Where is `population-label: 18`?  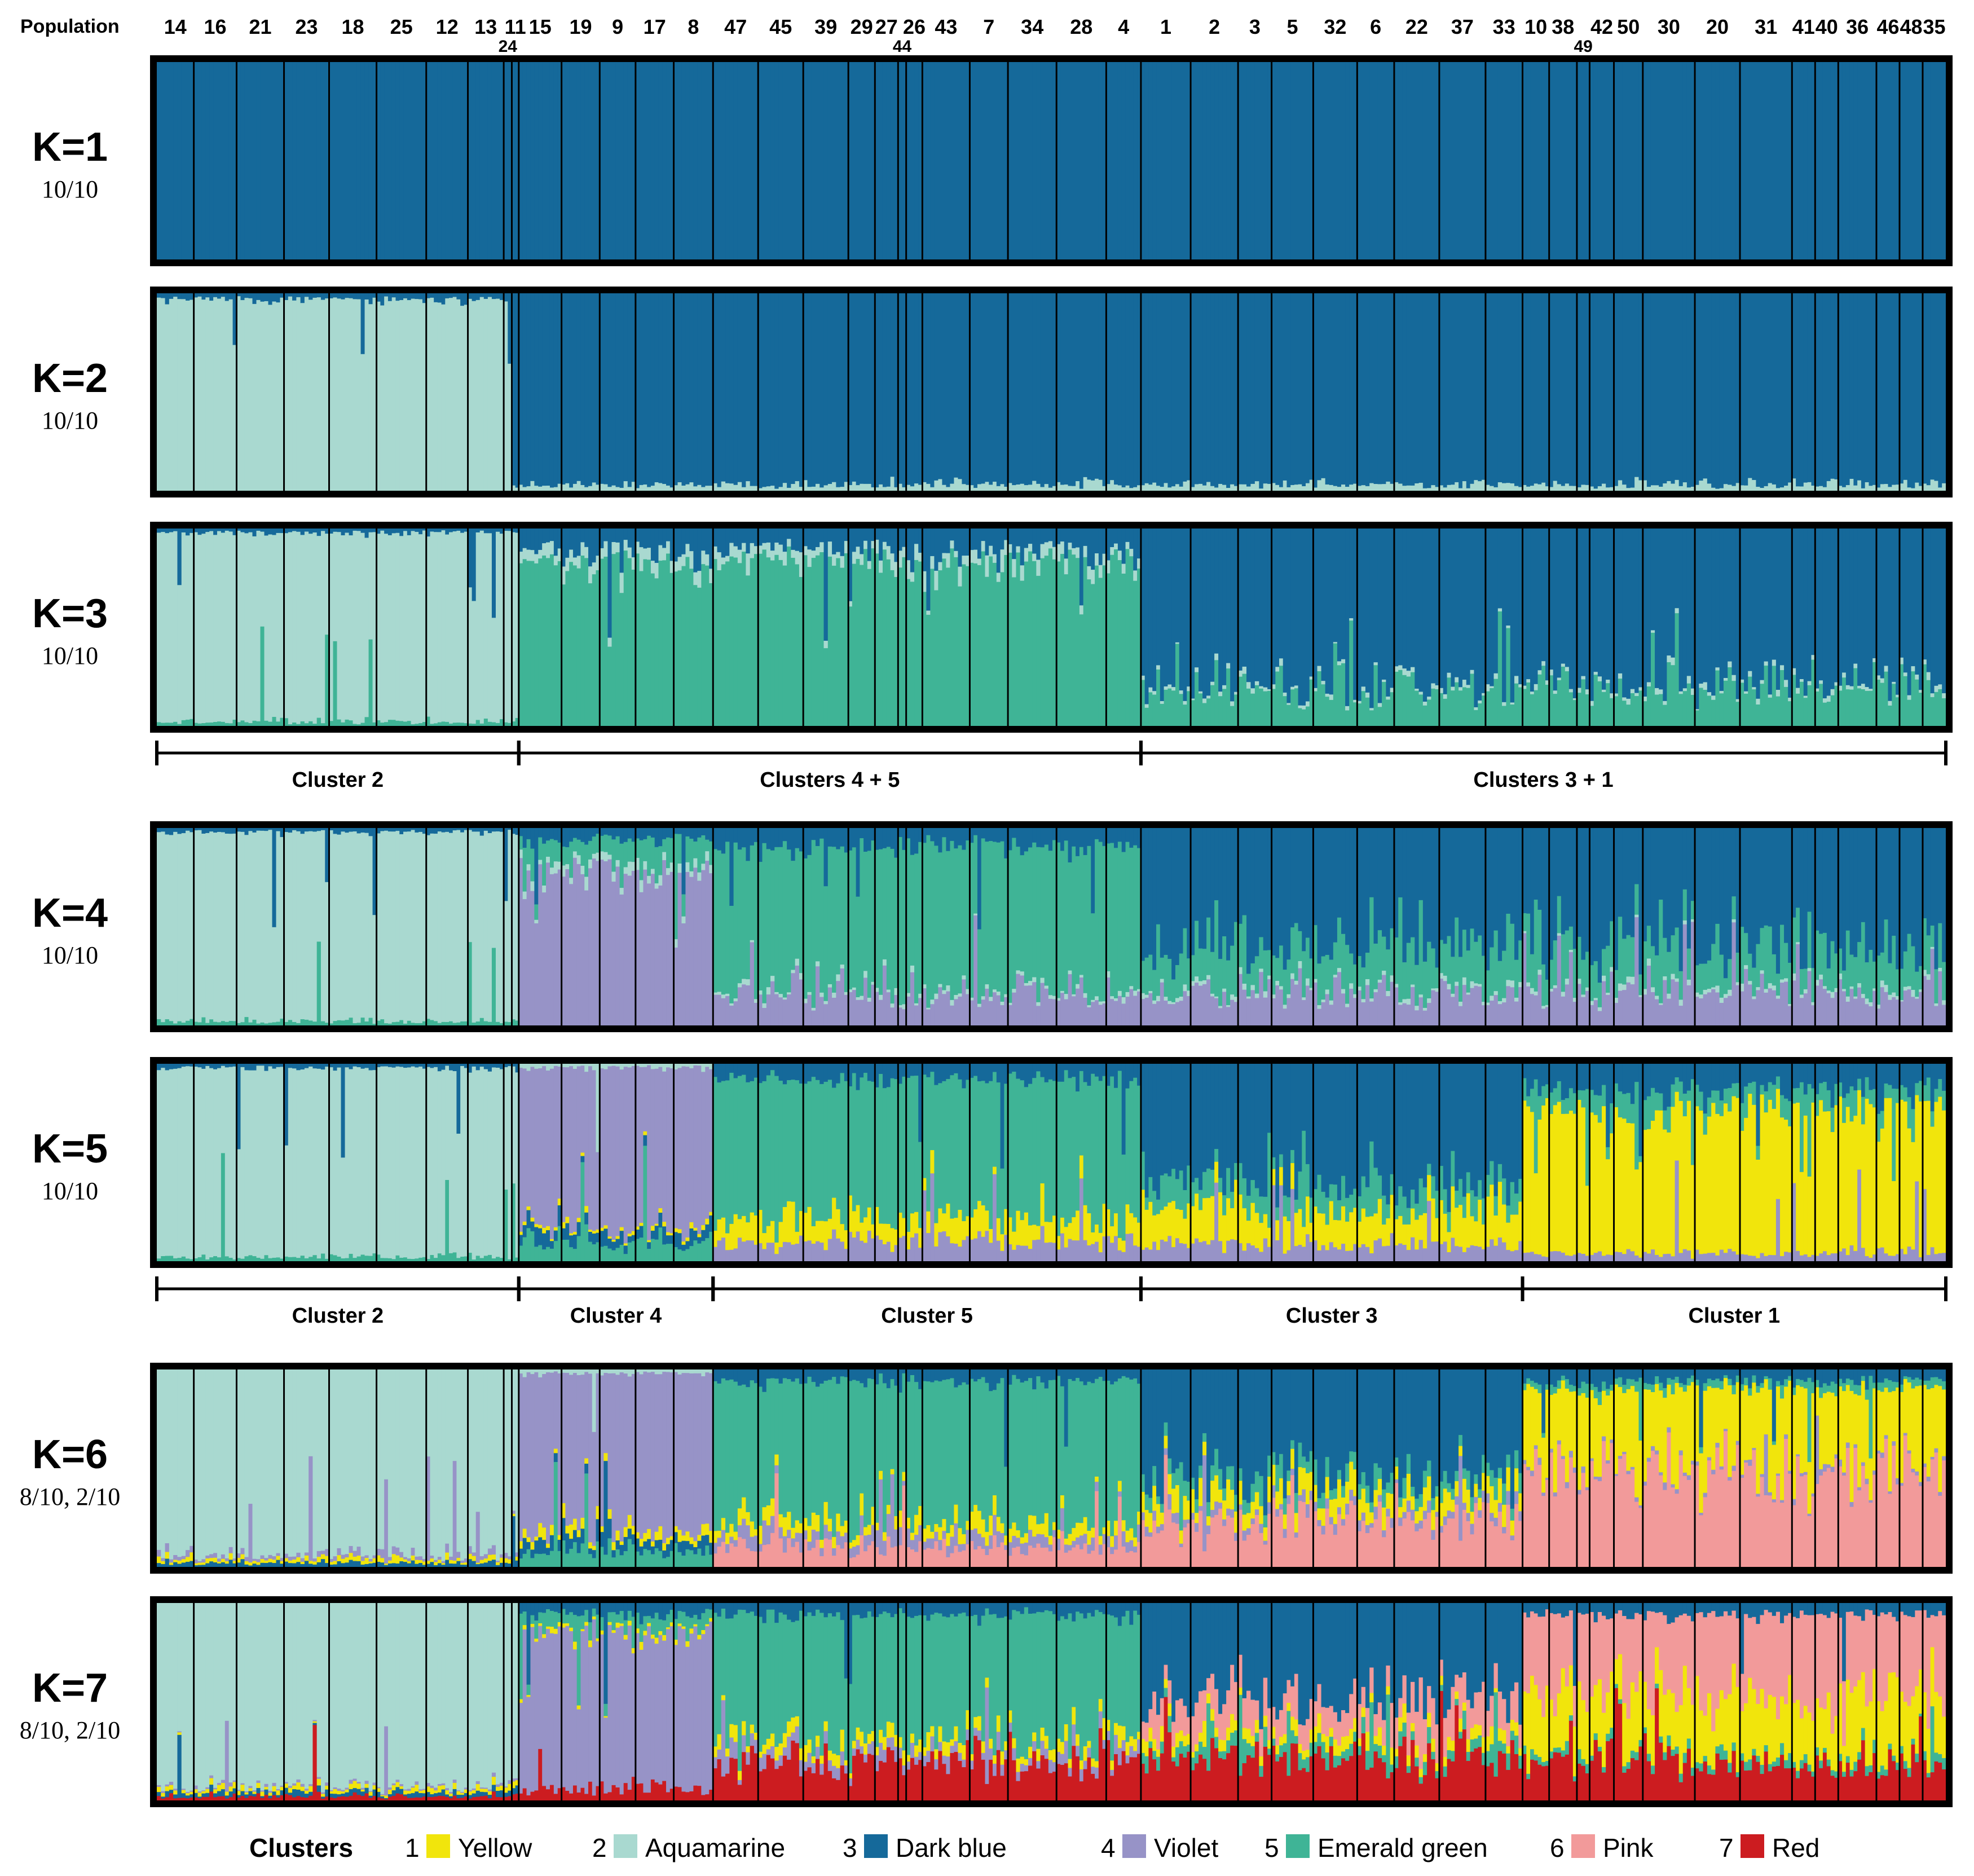
population-label: 18 is located at coordinates (352, 26).